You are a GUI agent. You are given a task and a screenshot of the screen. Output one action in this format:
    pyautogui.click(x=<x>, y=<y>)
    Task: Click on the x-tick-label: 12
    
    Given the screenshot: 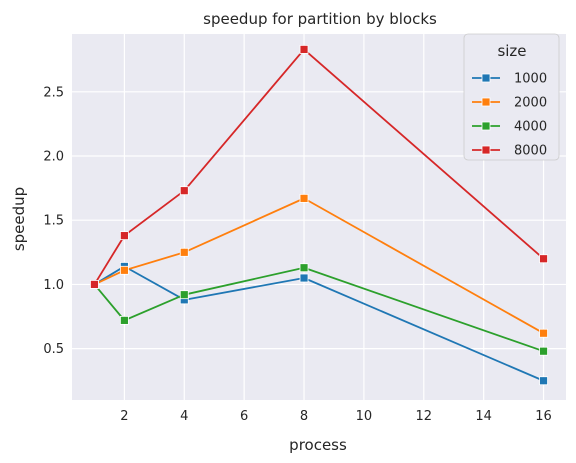 What is the action you would take?
    pyautogui.click(x=424, y=416)
    